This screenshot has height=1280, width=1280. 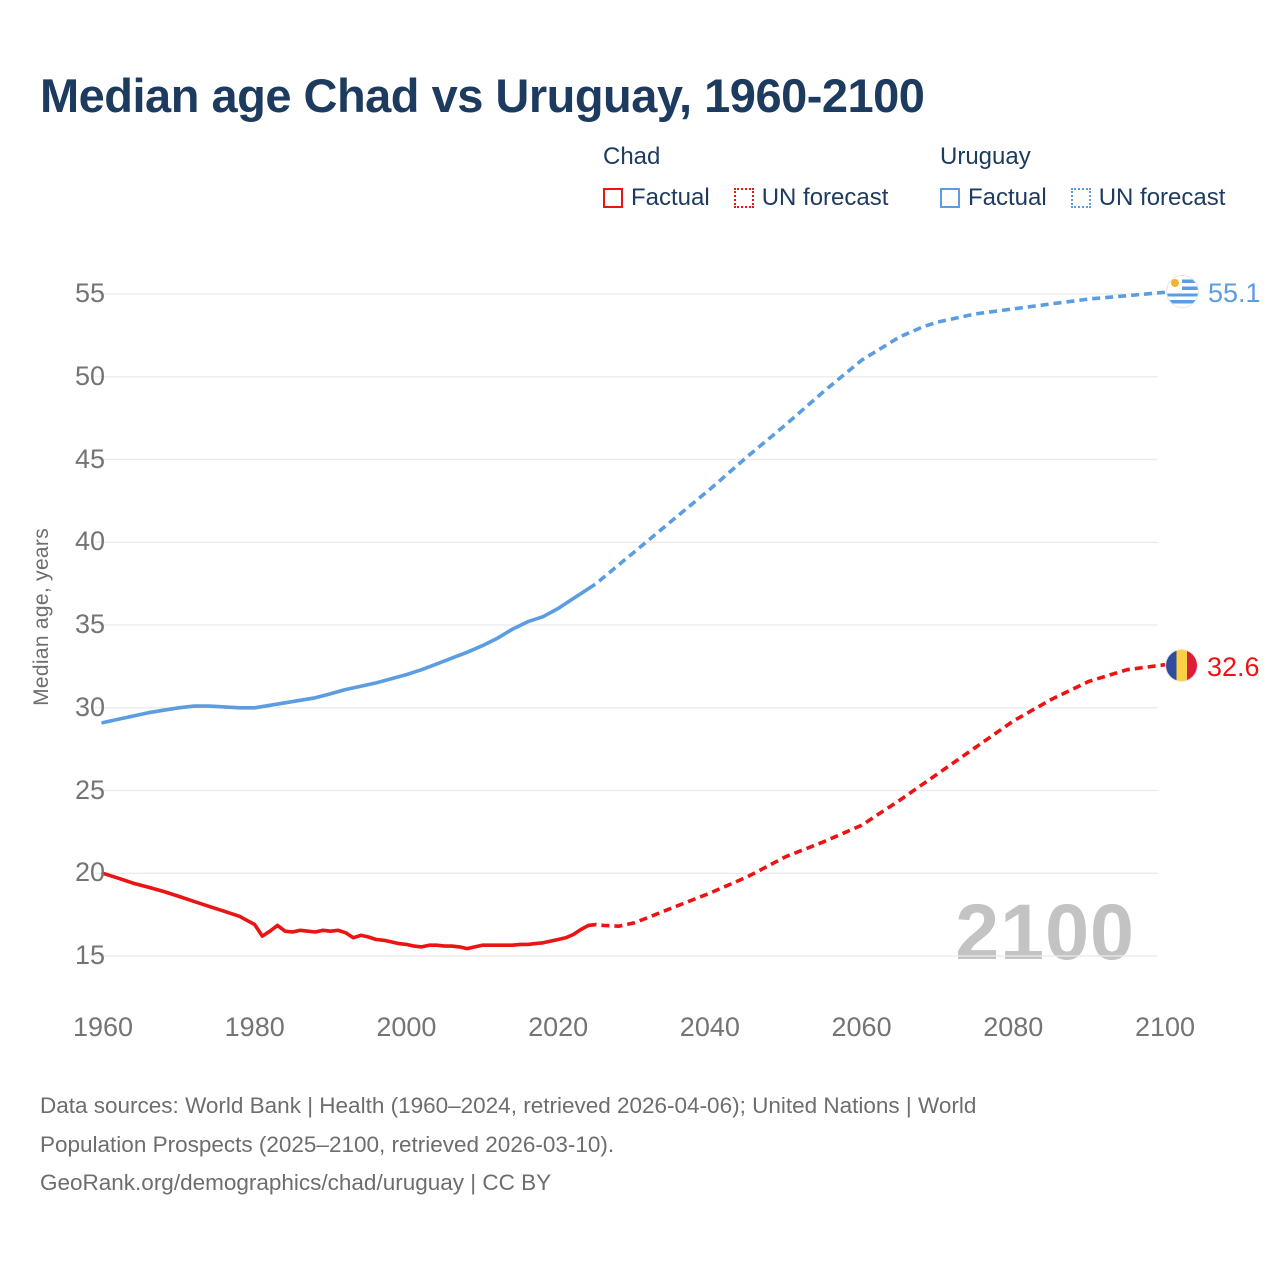 What do you see at coordinates (558, 1027) in the screenshot?
I see `x-tick-label: 2020` at bounding box center [558, 1027].